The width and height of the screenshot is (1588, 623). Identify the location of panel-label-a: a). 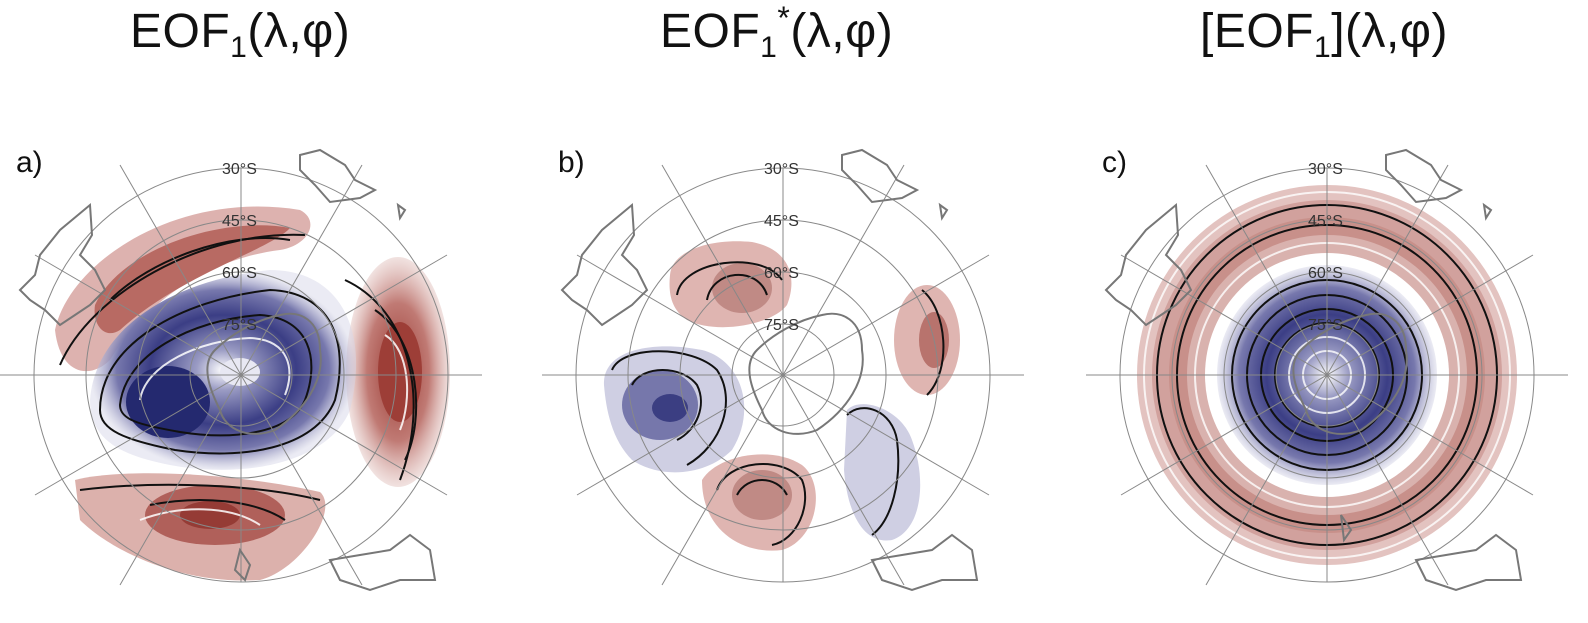
(29, 162).